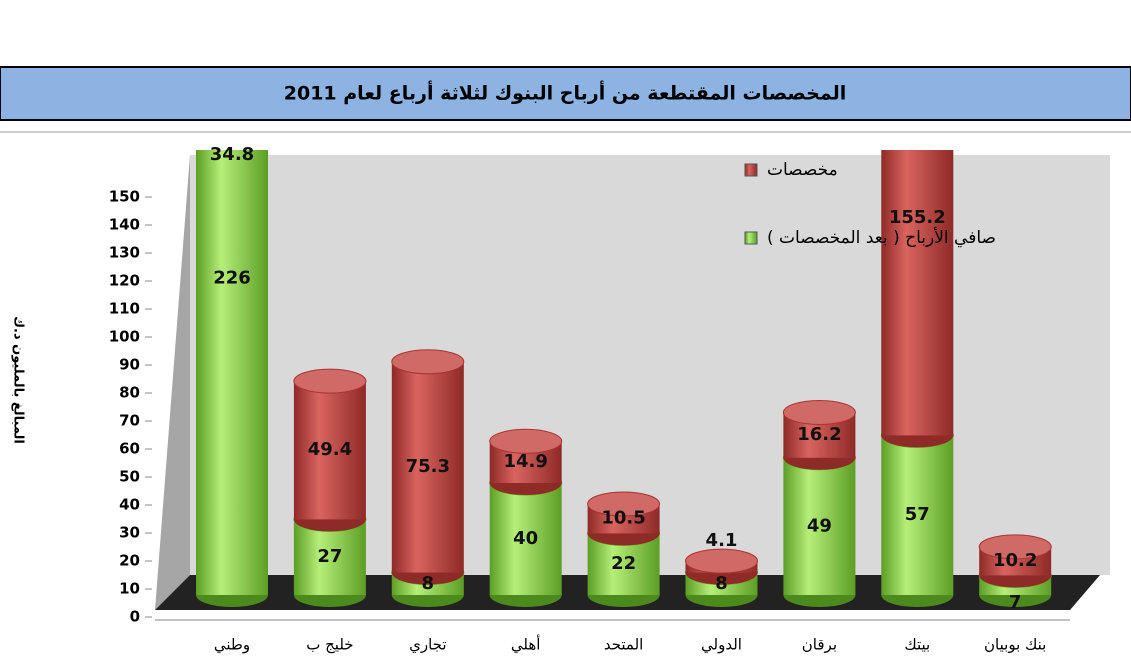 Image resolution: width=1131 pixels, height=669 pixels. What do you see at coordinates (129, 533) in the screenshot?
I see `y-tick-label: 30` at bounding box center [129, 533].